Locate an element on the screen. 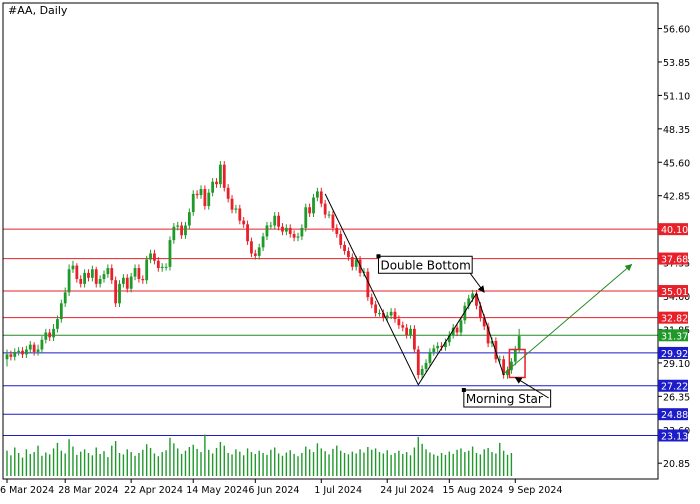 The image size is (700, 504). annotation-label: Double Bottom is located at coordinates (430, 273).